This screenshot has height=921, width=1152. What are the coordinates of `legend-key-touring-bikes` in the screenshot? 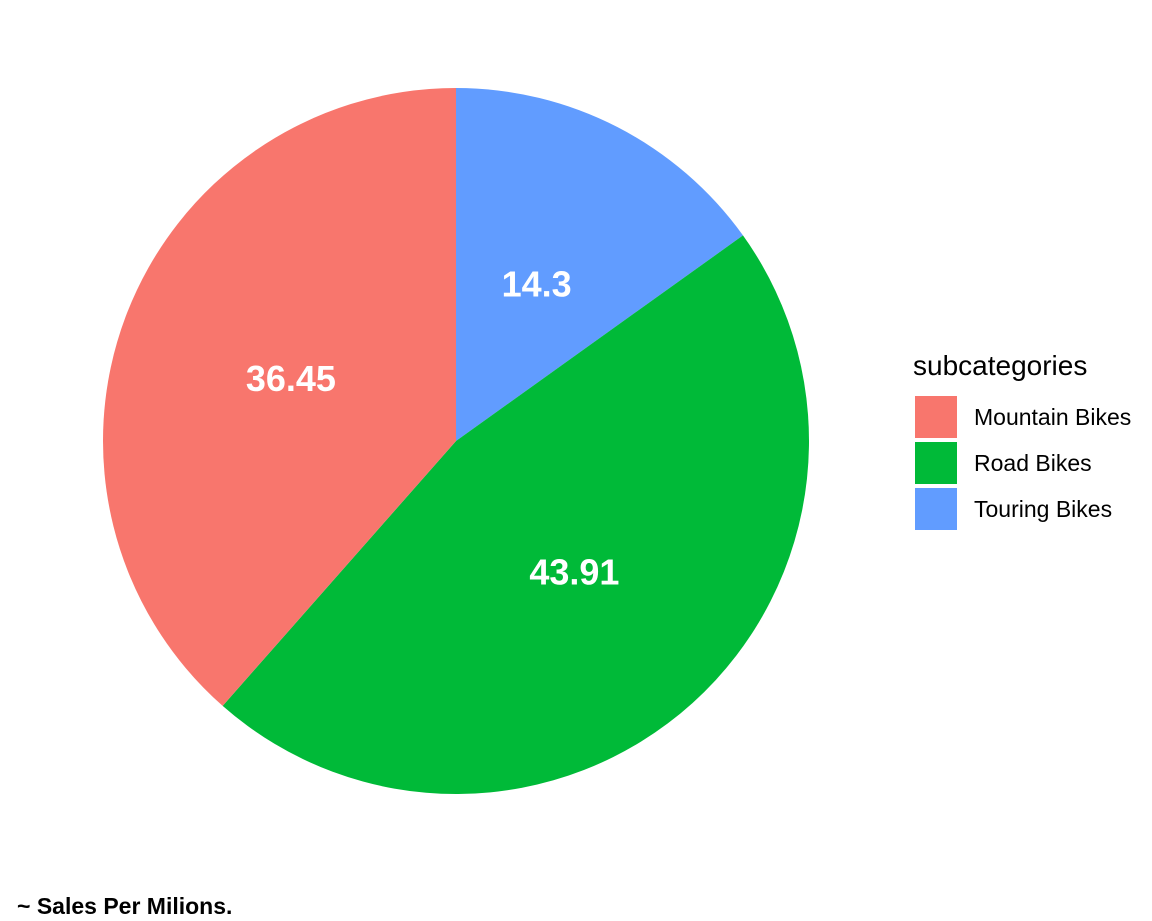 It's located at (936, 509).